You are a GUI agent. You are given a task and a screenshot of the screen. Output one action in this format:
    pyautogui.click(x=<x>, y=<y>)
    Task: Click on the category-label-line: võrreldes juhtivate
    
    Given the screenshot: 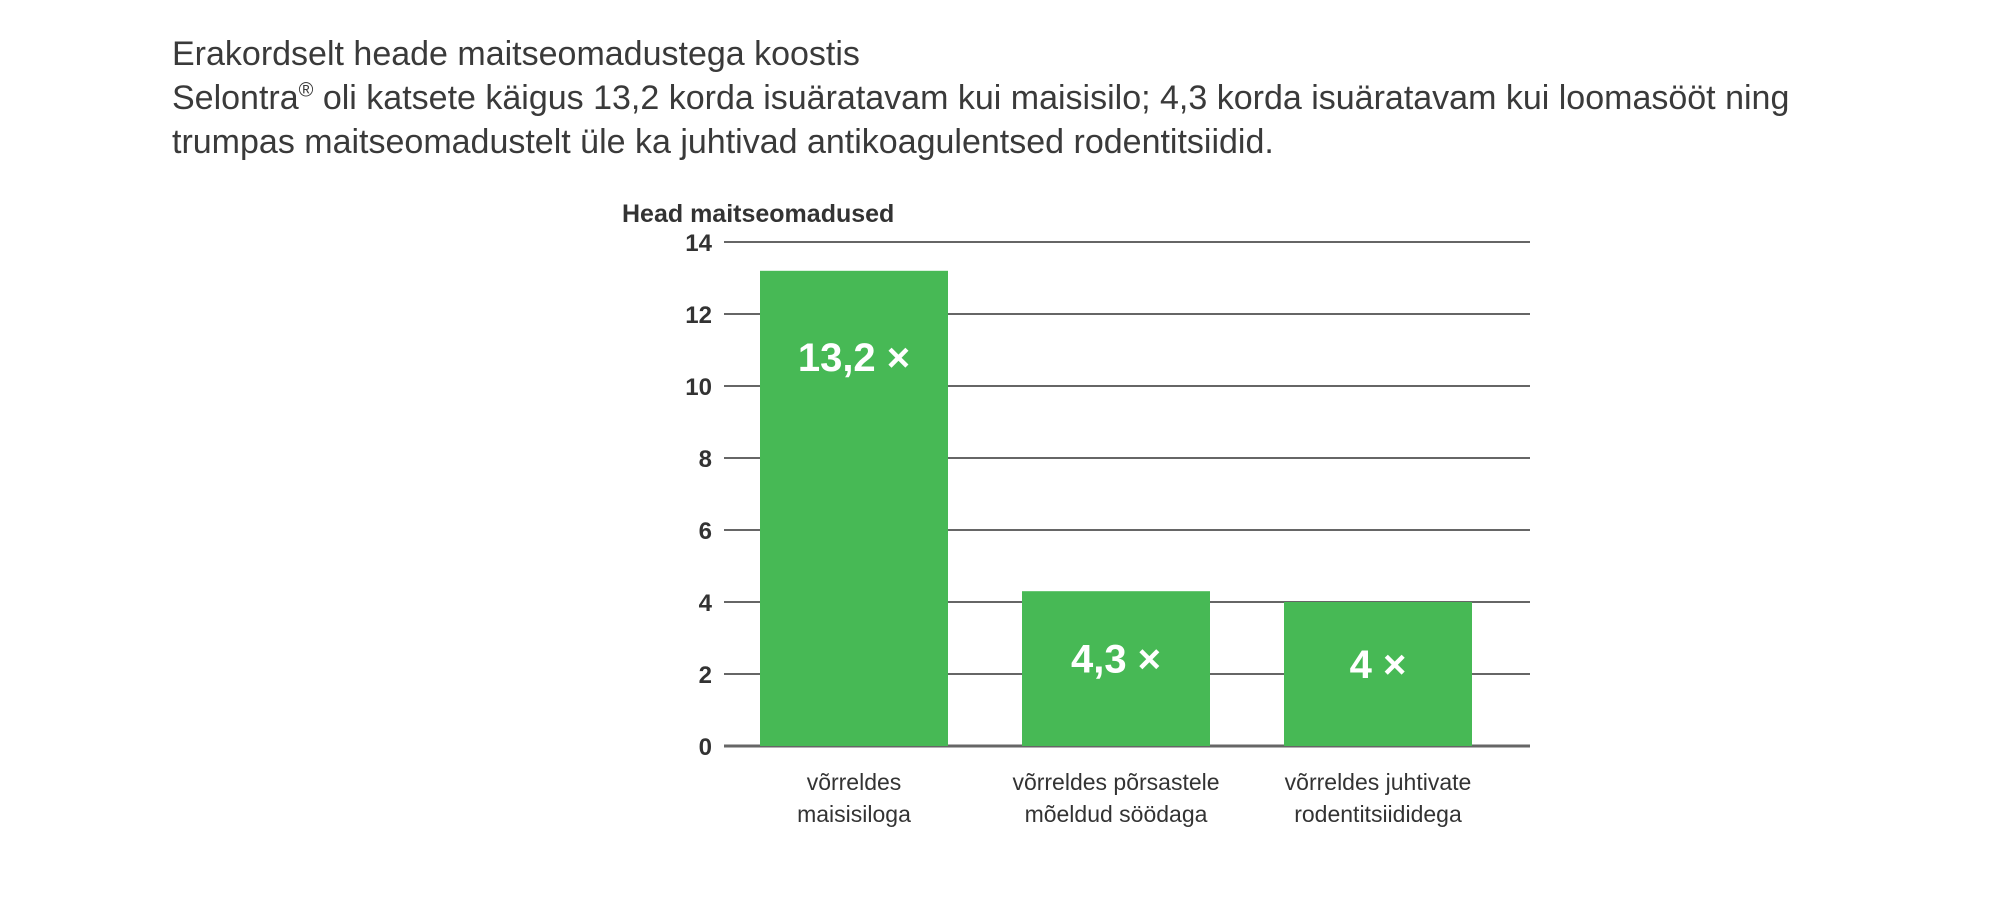 What is the action you would take?
    pyautogui.click(x=1378, y=782)
    